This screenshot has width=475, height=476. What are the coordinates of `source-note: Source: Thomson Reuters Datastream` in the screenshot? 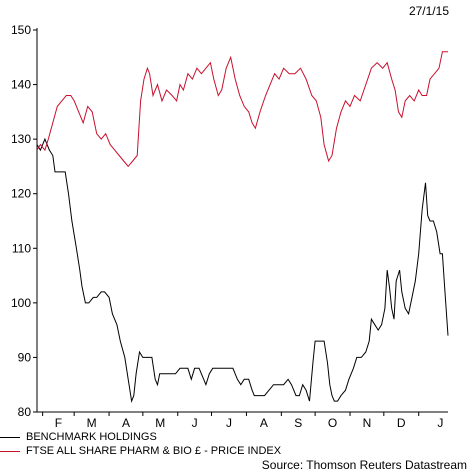 It's located at (364, 465).